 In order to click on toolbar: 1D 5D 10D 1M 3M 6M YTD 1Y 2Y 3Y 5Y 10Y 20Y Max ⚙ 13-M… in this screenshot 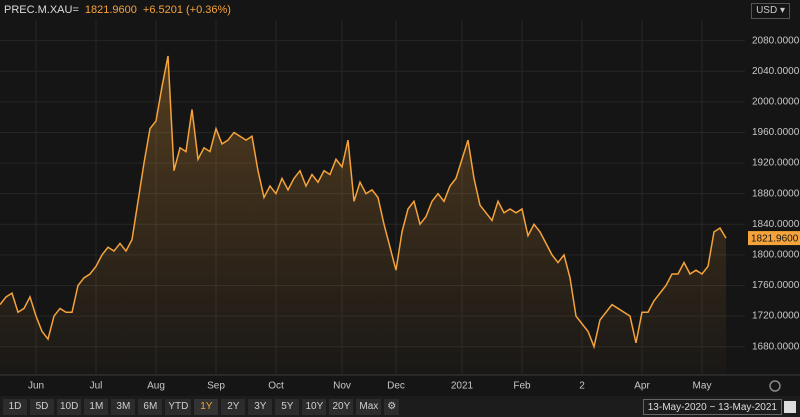, I will do `click(400, 406)`.